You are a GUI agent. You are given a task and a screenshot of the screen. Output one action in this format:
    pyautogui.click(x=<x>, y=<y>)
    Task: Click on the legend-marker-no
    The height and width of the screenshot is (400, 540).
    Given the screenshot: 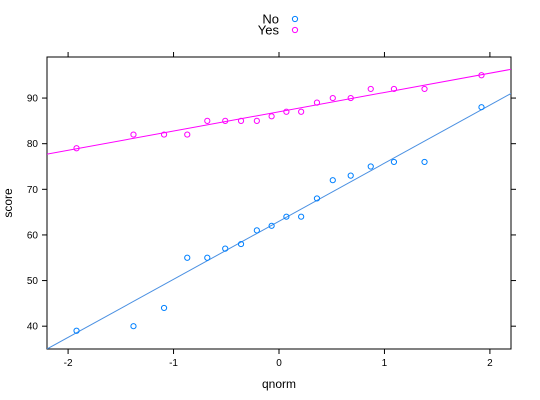 What is the action you would take?
    pyautogui.click(x=295, y=19)
    